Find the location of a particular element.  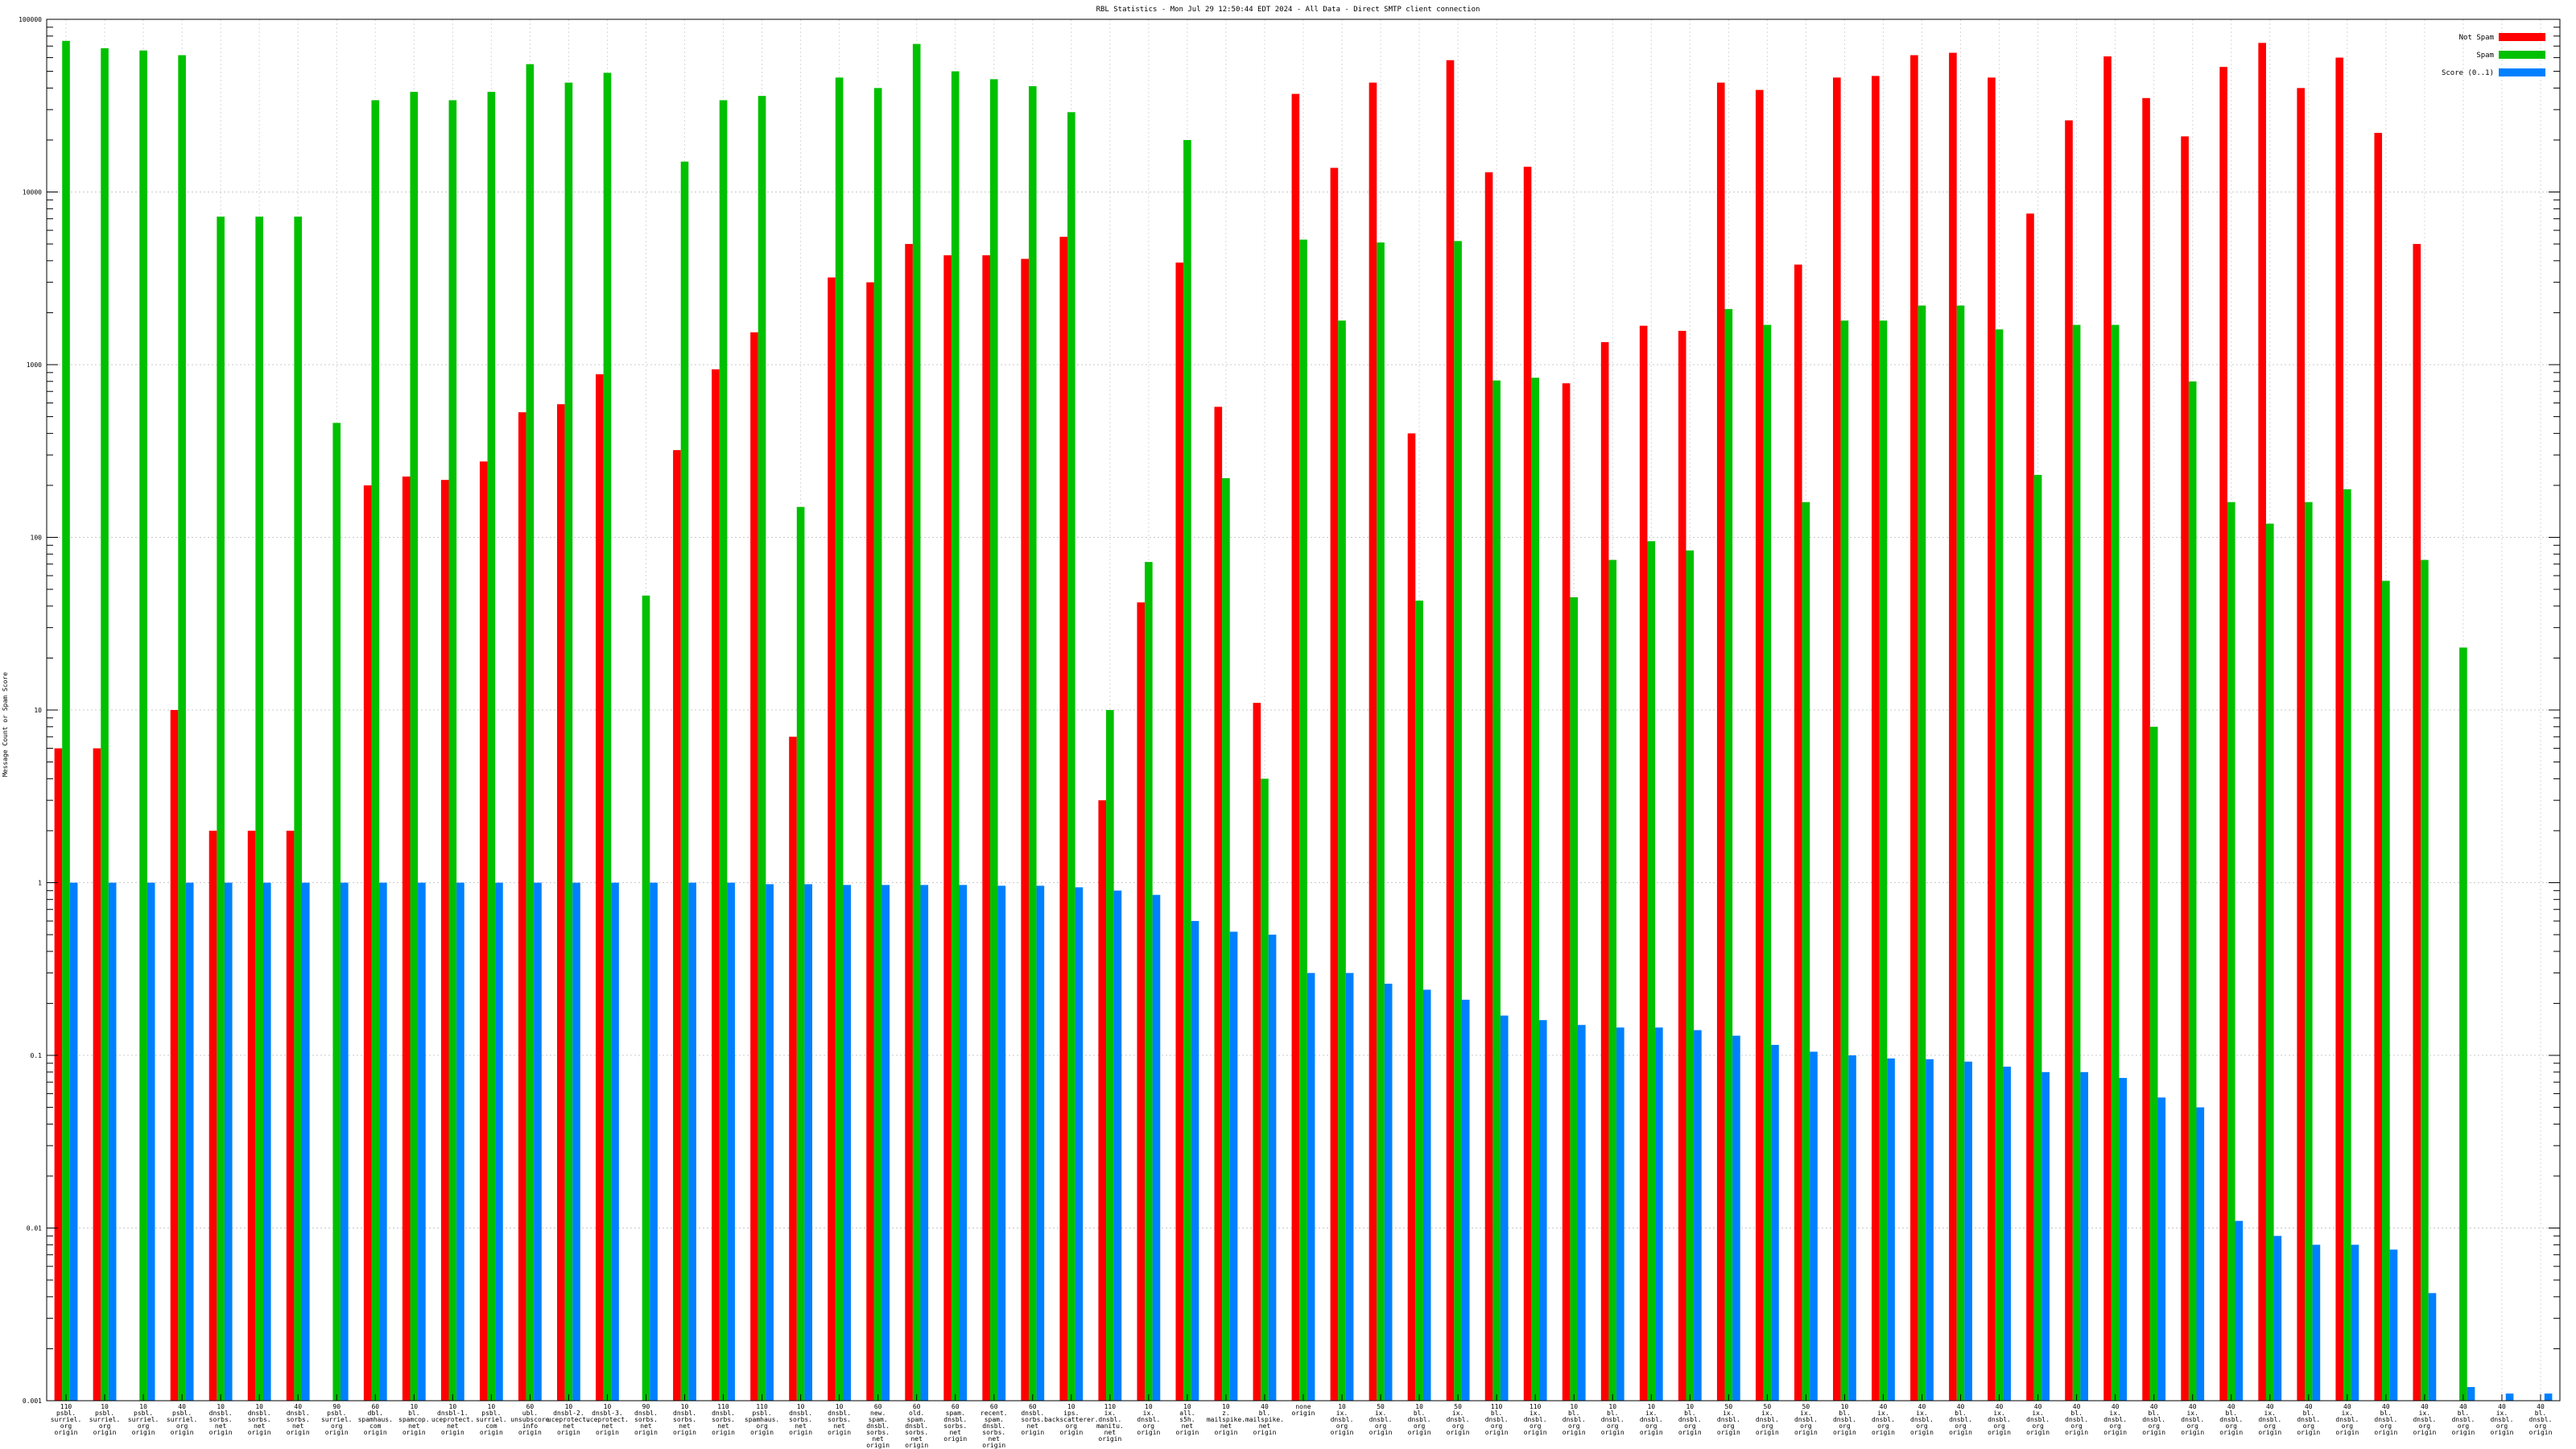

legend: Not Spam Spam Score (0..1) is located at coordinates (2493, 55).